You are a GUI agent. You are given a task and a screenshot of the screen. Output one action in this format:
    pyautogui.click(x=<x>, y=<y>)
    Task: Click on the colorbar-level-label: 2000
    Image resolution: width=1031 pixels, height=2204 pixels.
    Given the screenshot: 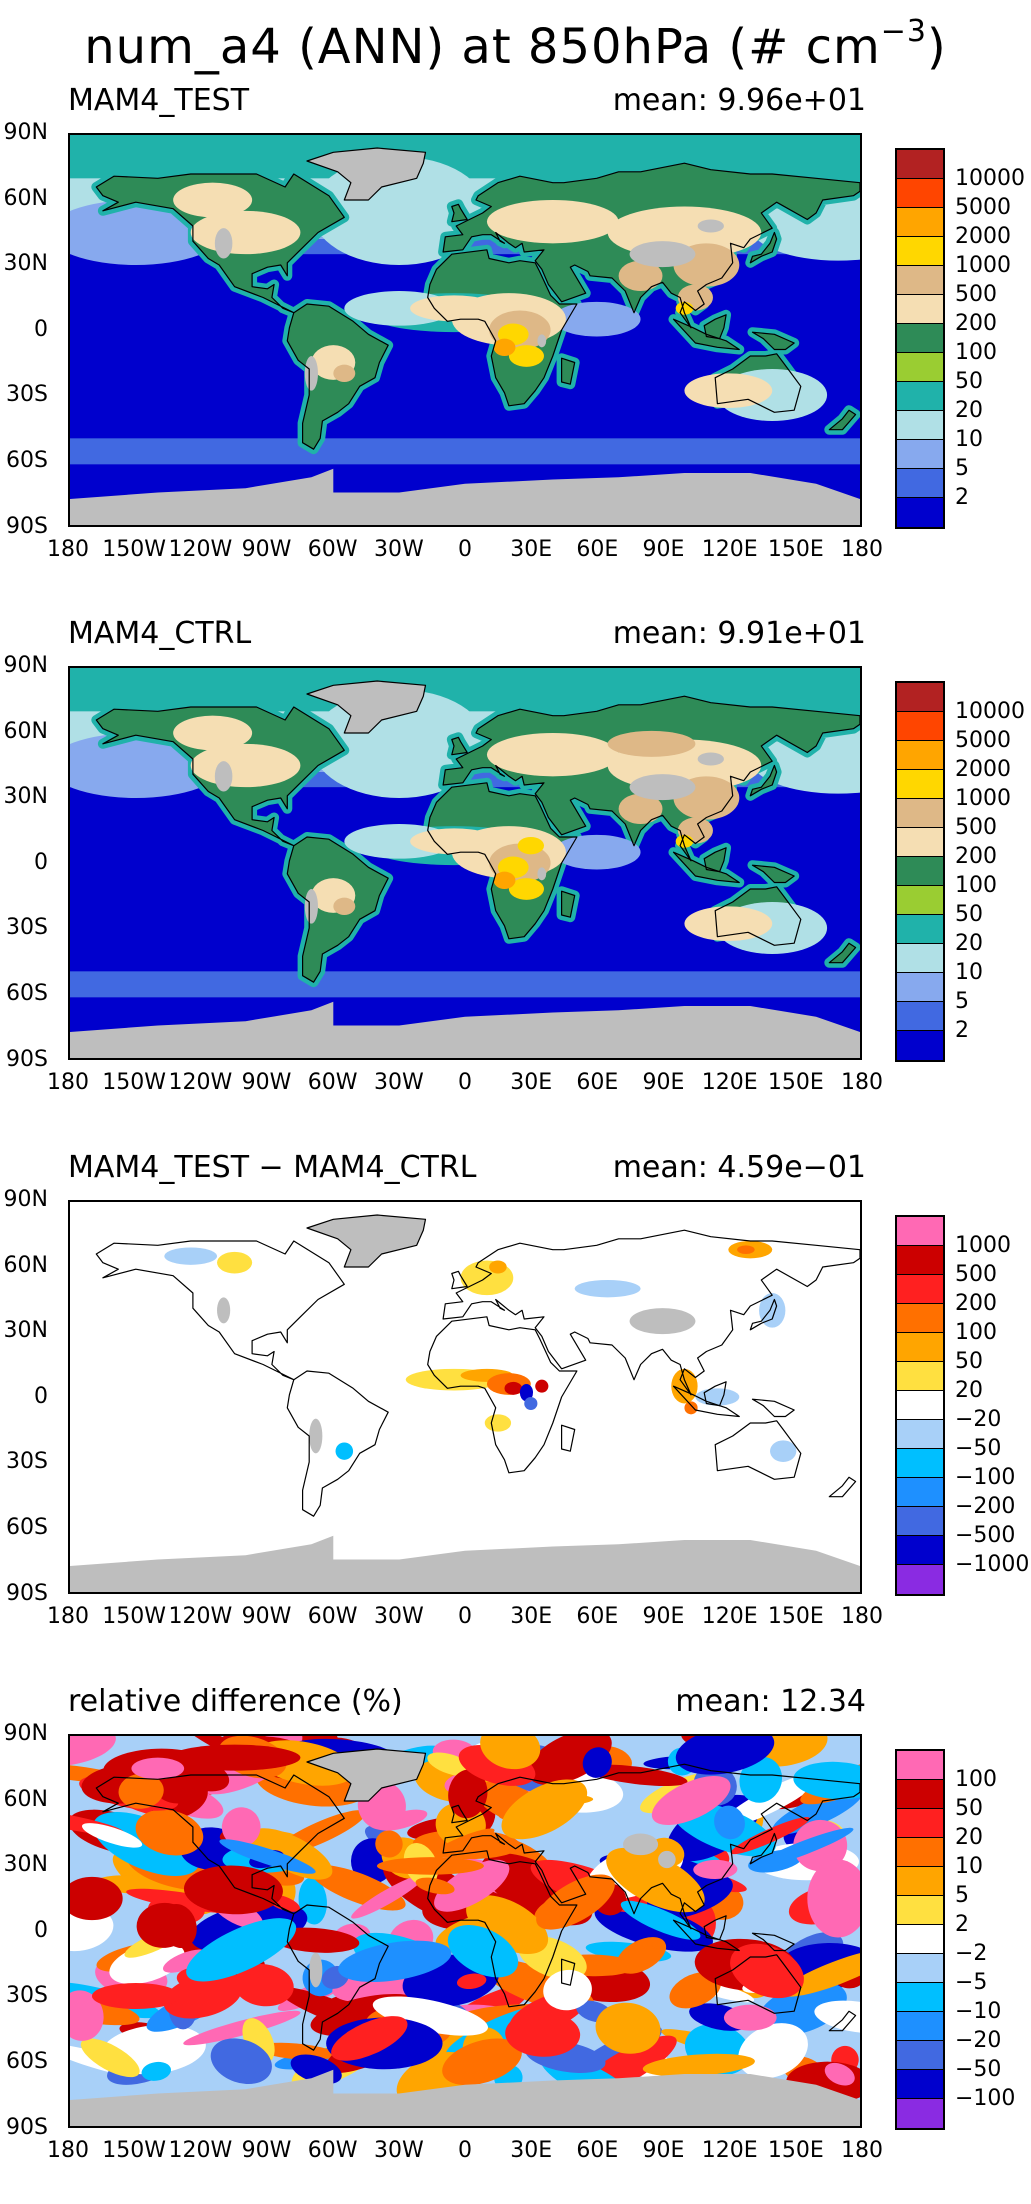 What is the action you would take?
    pyautogui.click(x=983, y=769)
    